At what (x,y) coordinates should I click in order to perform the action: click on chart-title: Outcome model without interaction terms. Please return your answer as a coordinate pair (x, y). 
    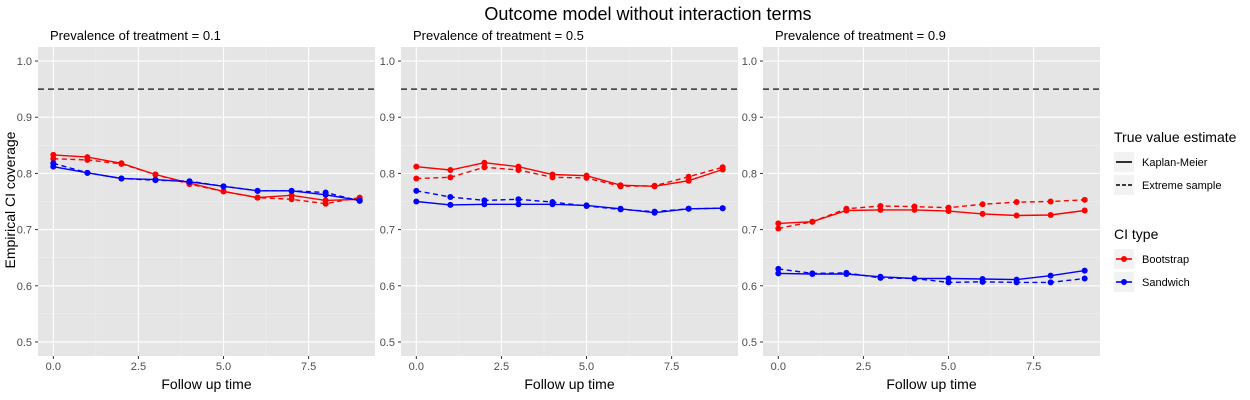
    Looking at the image, I should click on (647, 14).